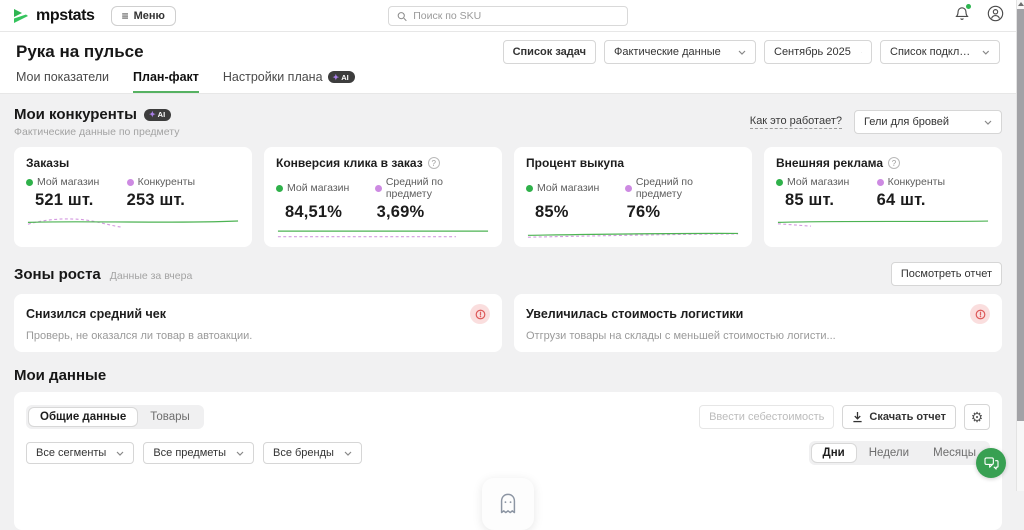  I want to click on menu-button: ≡ Меню, so click(143, 15).